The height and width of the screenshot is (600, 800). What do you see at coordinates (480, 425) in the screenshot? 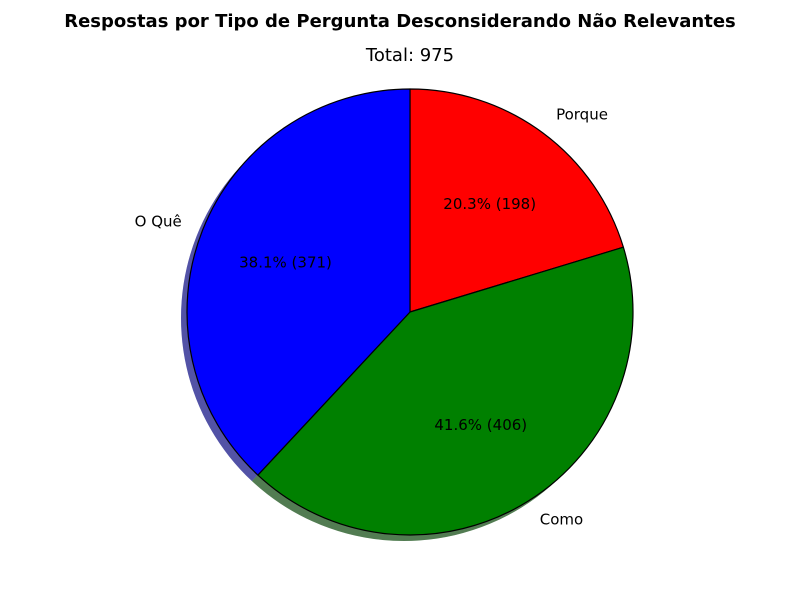
I see `slice-percent-label-como: 41.6% (406)` at bounding box center [480, 425].